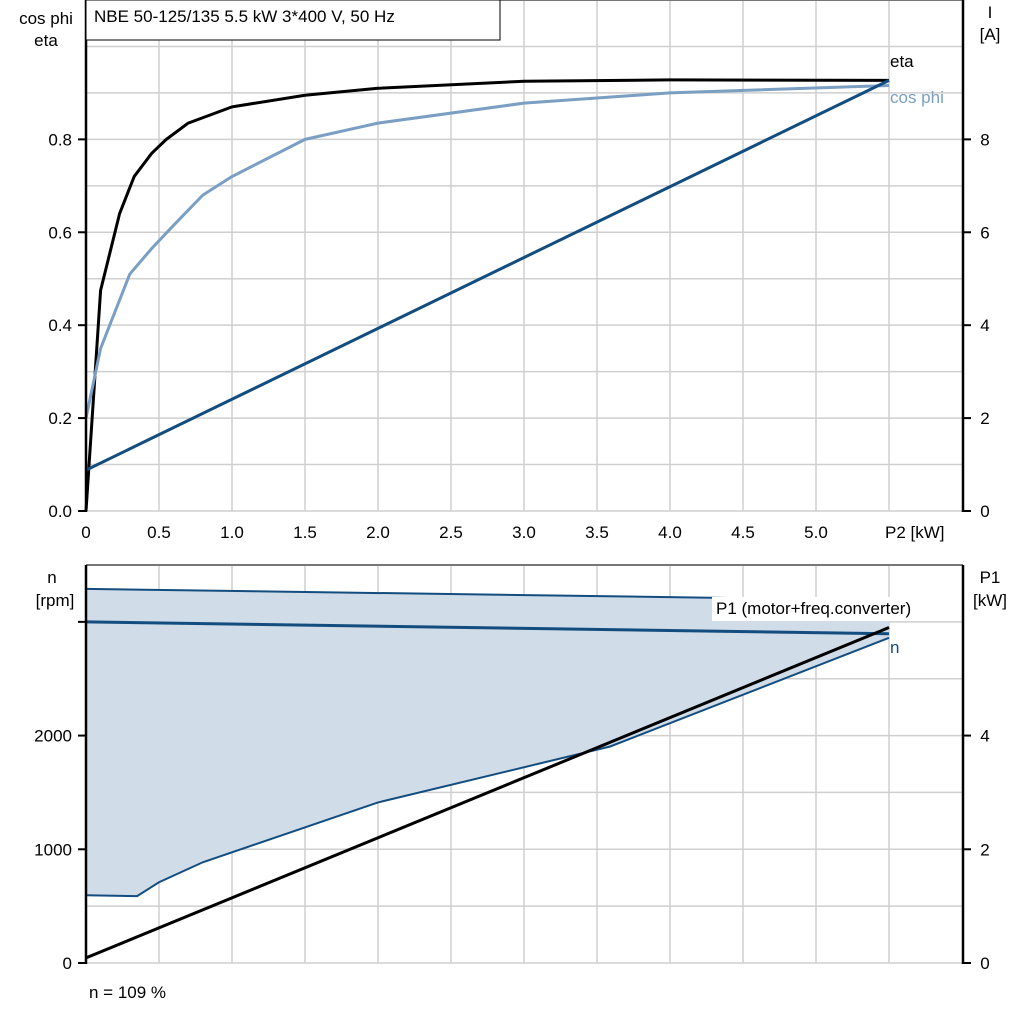 This screenshot has width=1024, height=1029. Describe the element at coordinates (60, 418) in the screenshot. I see `y-left-tick-label: 0.2` at that location.